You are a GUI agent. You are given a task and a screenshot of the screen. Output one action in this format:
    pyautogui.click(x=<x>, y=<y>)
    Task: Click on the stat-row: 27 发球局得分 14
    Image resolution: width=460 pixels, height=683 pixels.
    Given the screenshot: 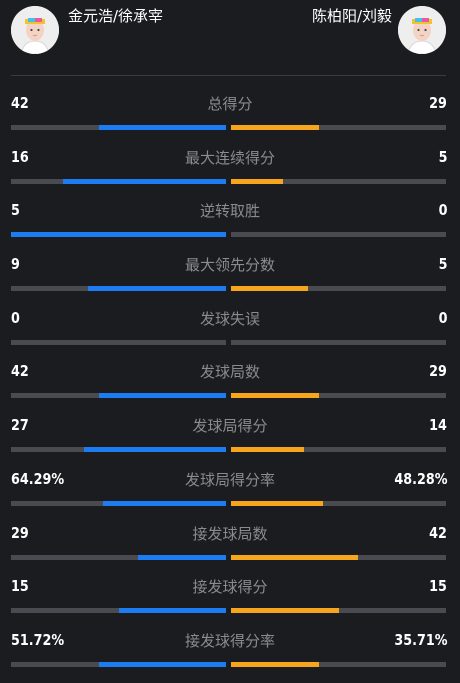 What is the action you would take?
    pyautogui.click(x=230, y=441)
    